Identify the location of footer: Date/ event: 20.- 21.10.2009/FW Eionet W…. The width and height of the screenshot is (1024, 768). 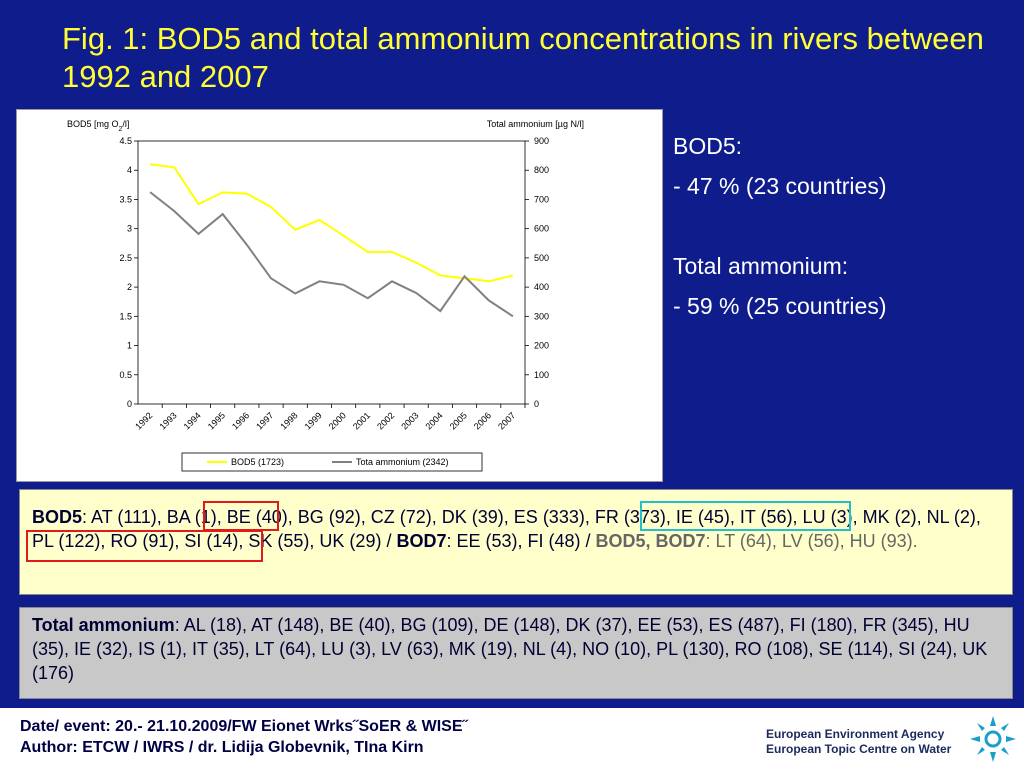
(512, 738).